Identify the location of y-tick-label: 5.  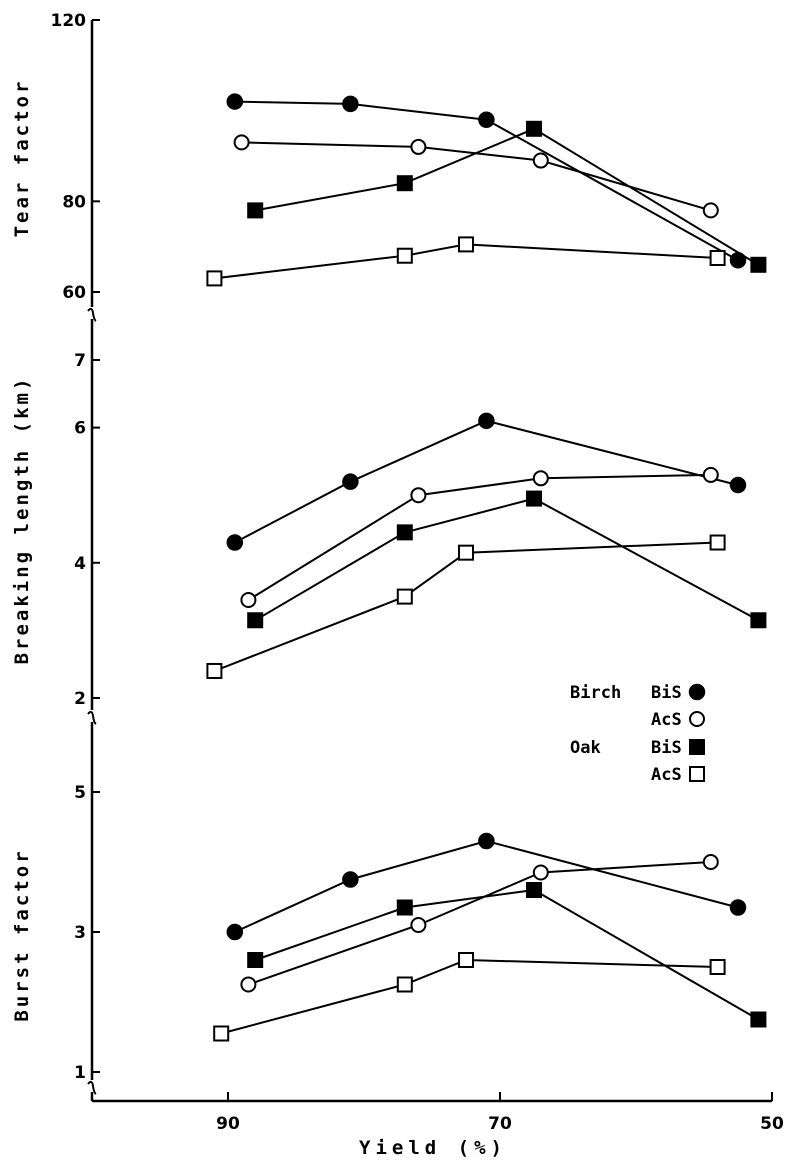
(80, 793).